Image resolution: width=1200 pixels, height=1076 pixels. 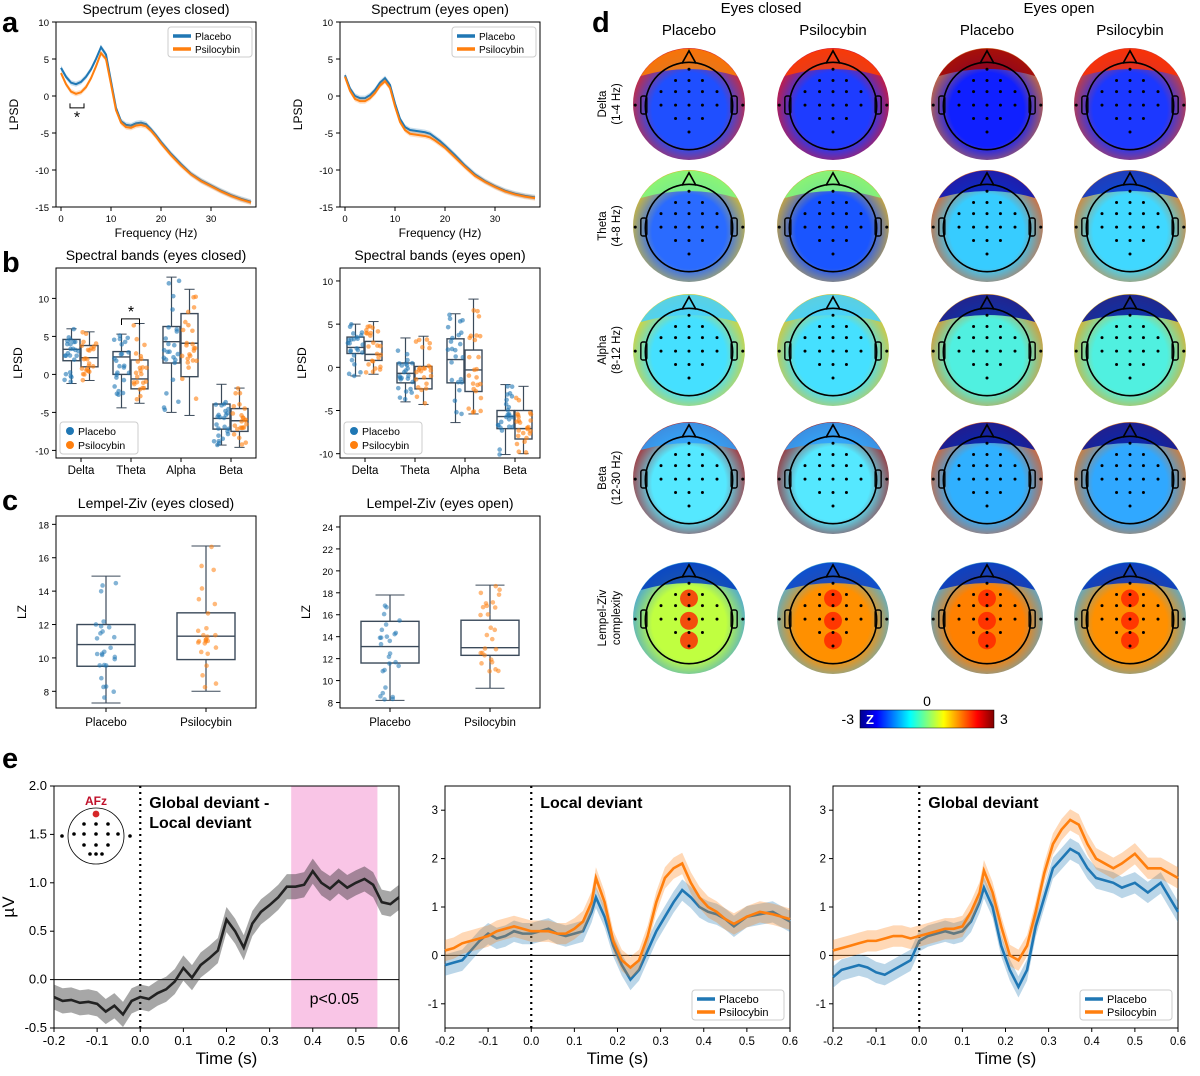 What do you see at coordinates (505, 420) in the screenshot?
I see `box-beta-placebo` at bounding box center [505, 420].